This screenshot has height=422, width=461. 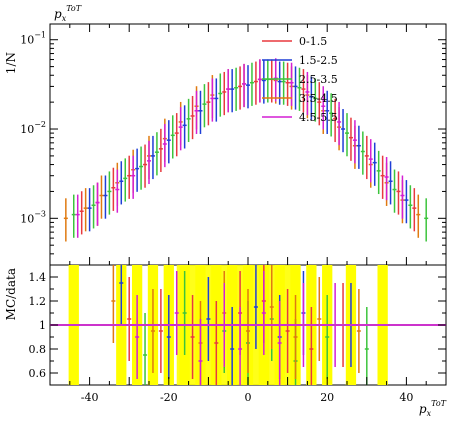 What do you see at coordinates (74, 8) in the screenshot?
I see `observable-label-sup: ToT` at bounding box center [74, 8].